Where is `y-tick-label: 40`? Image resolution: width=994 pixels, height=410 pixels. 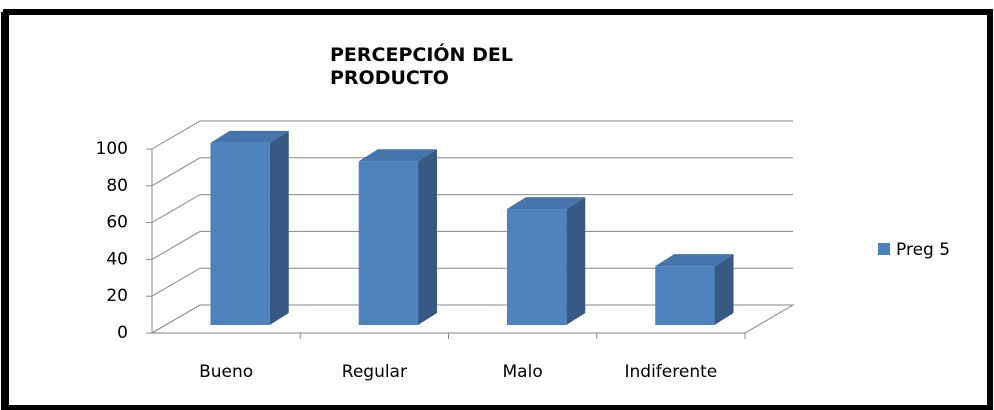
y-tick-label: 40 is located at coordinates (117, 259).